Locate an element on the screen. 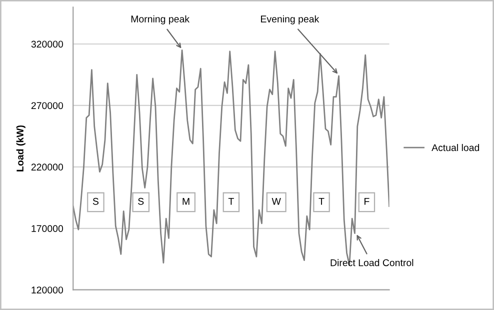 Image resolution: width=494 pixels, height=310 pixels. annotation: Direct Load Control is located at coordinates (372, 262).